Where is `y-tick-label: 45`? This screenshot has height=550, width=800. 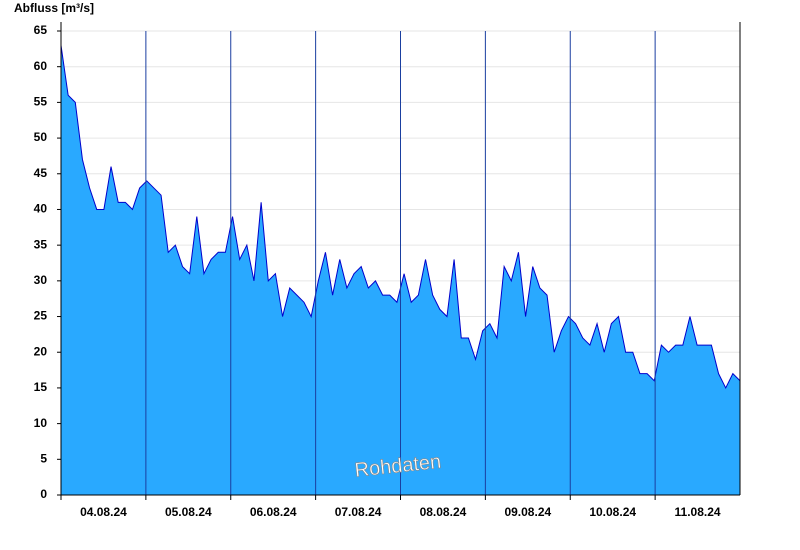 y-tick-label: 45 is located at coordinates (41, 173).